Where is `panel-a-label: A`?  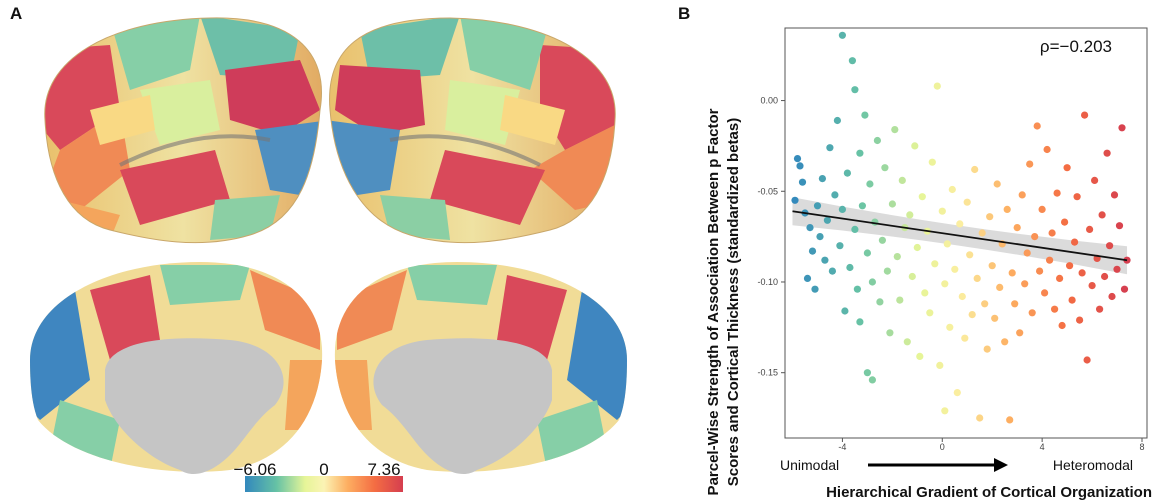 panel-a-label: A is located at coordinates (16, 13).